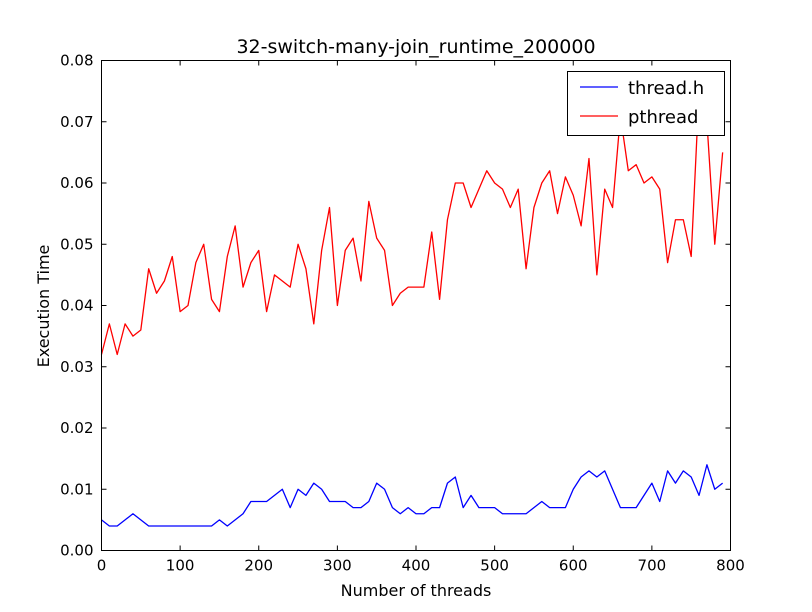 The height and width of the screenshot is (612, 812). Describe the element at coordinates (258, 566) in the screenshot. I see `x-tick-label: 200` at that location.